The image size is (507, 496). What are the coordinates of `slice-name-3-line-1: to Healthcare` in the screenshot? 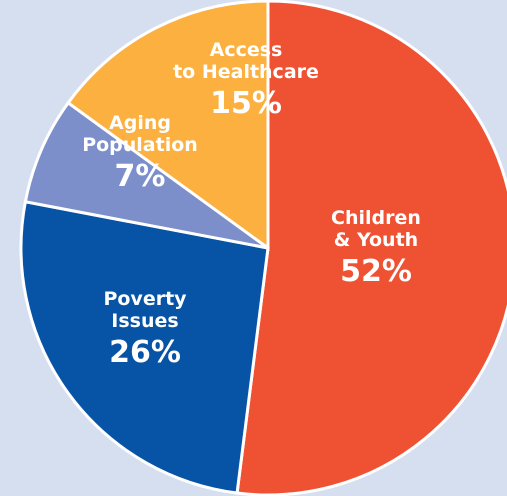 It's located at (246, 72).